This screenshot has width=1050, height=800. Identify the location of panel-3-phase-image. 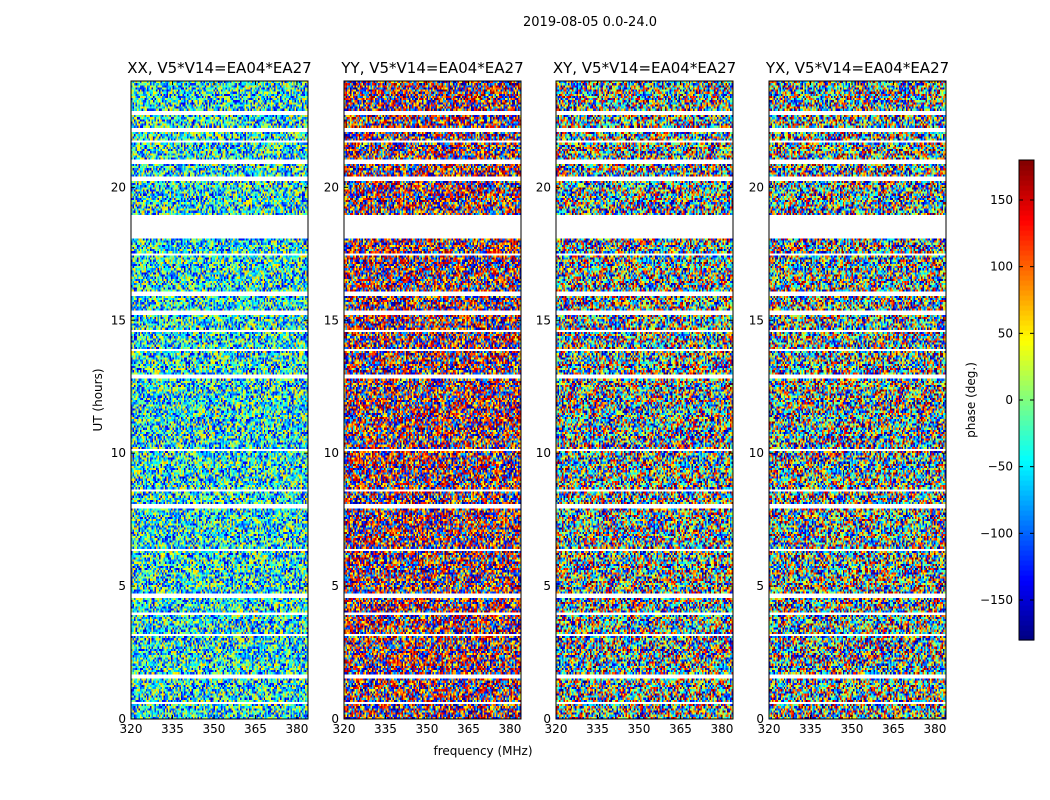
(644, 400).